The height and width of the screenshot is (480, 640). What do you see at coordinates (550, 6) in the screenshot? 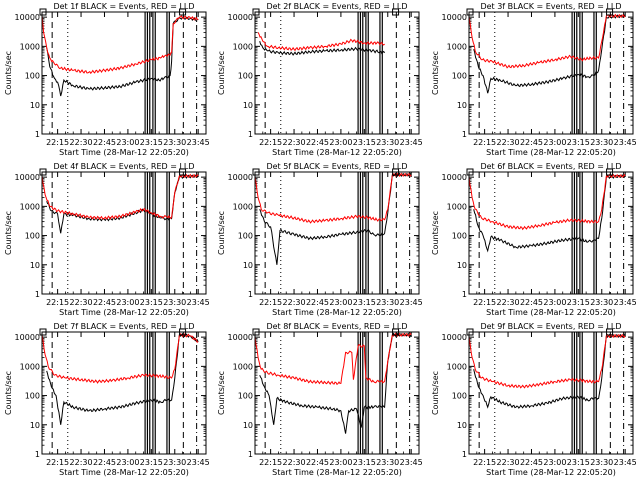
I see `chart-title: Det 3f BLACK = Events, RED = LLD` at bounding box center [550, 6].